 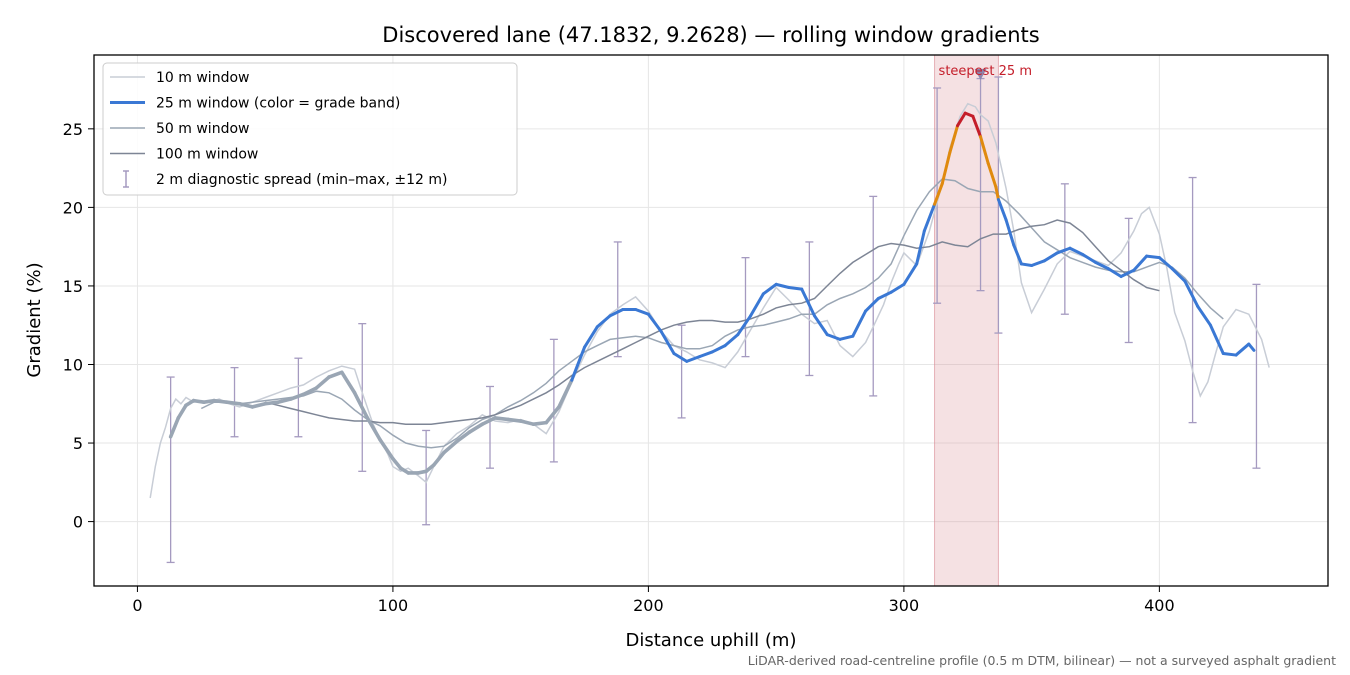 What do you see at coordinates (202, 129) in the screenshot?
I see `legend-label: 50 m window` at bounding box center [202, 129].